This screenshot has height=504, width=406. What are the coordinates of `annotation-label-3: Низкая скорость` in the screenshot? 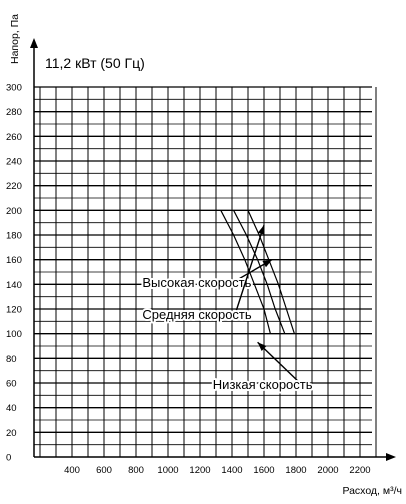 It's located at (263, 384).